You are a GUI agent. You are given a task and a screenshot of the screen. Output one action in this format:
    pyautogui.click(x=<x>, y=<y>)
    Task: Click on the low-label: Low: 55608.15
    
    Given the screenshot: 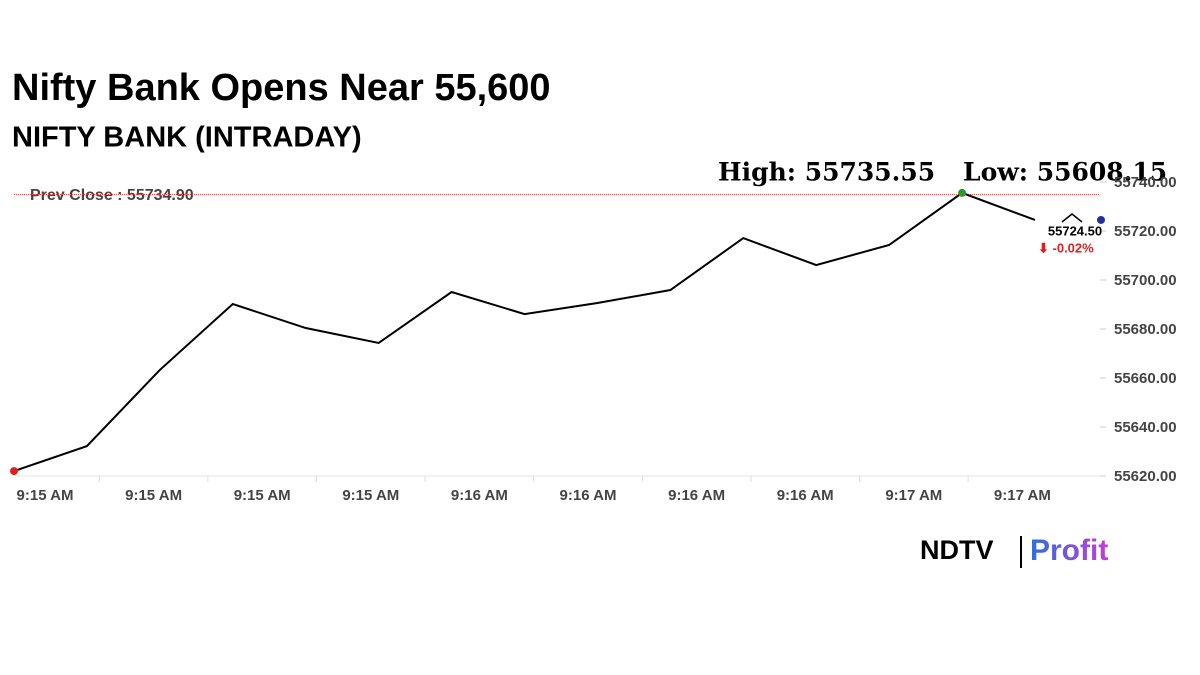 What is the action you would take?
    pyautogui.click(x=1065, y=172)
    